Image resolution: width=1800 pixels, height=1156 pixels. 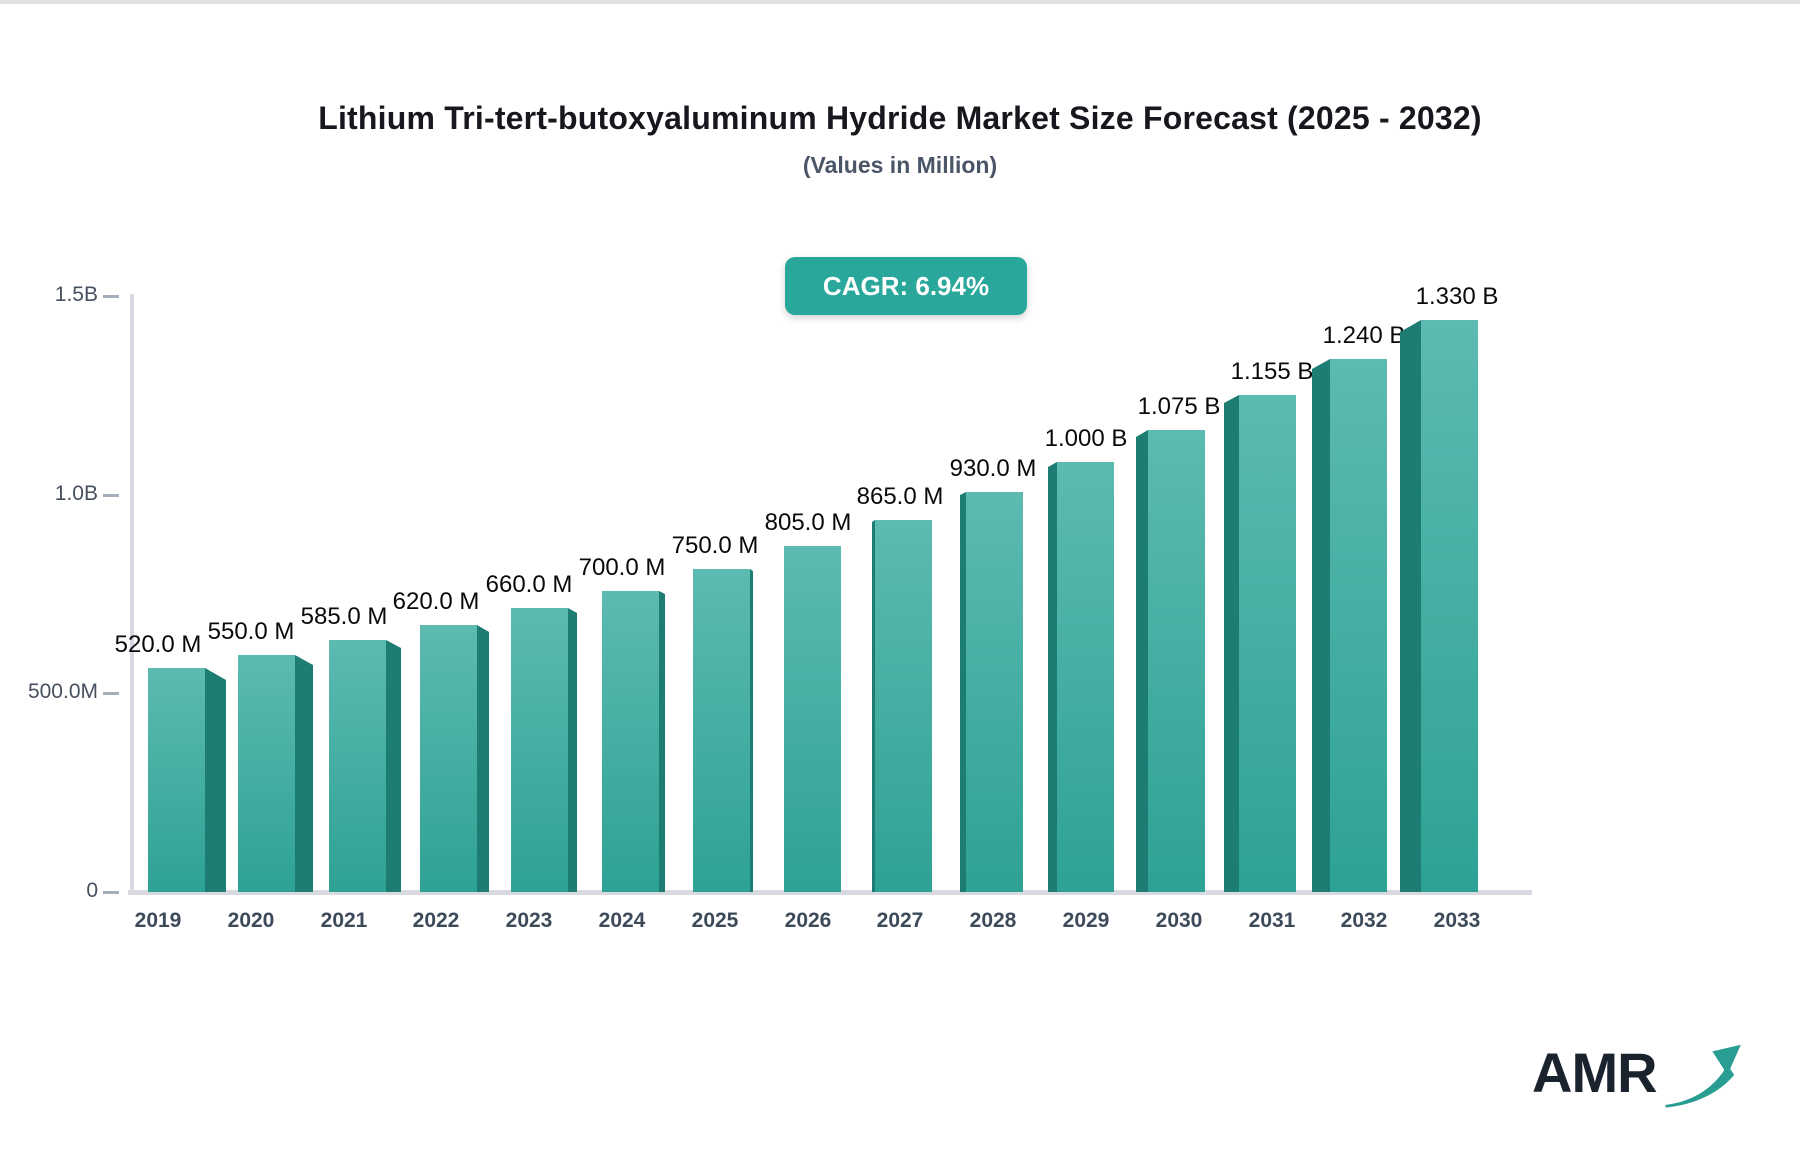 What do you see at coordinates (900, 920) in the screenshot?
I see `x-axis-tick-label: 2027` at bounding box center [900, 920].